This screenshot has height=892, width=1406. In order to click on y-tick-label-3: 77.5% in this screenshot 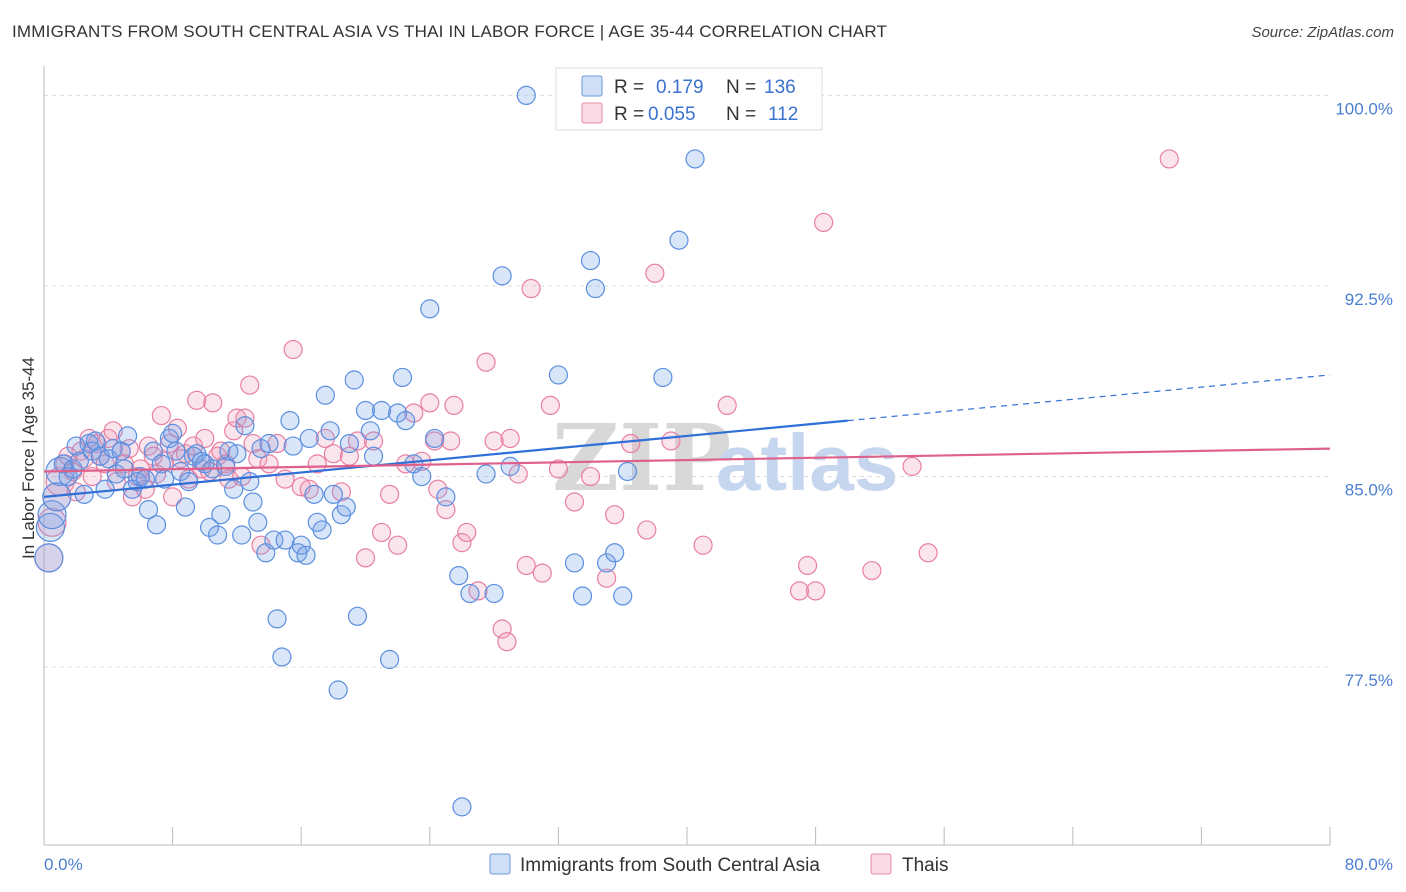, I will do `click(1369, 680)`.